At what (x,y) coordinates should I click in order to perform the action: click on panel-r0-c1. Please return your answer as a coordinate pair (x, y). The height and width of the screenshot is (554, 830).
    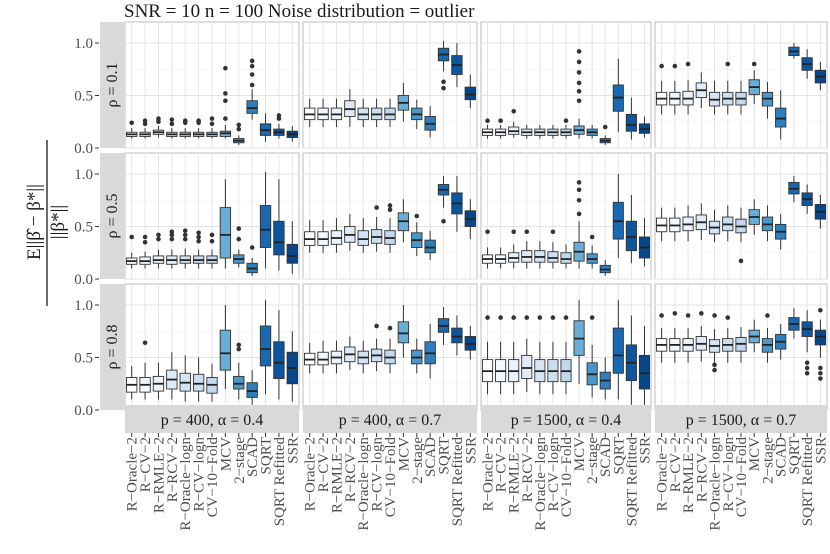
    Looking at the image, I should click on (390, 85).